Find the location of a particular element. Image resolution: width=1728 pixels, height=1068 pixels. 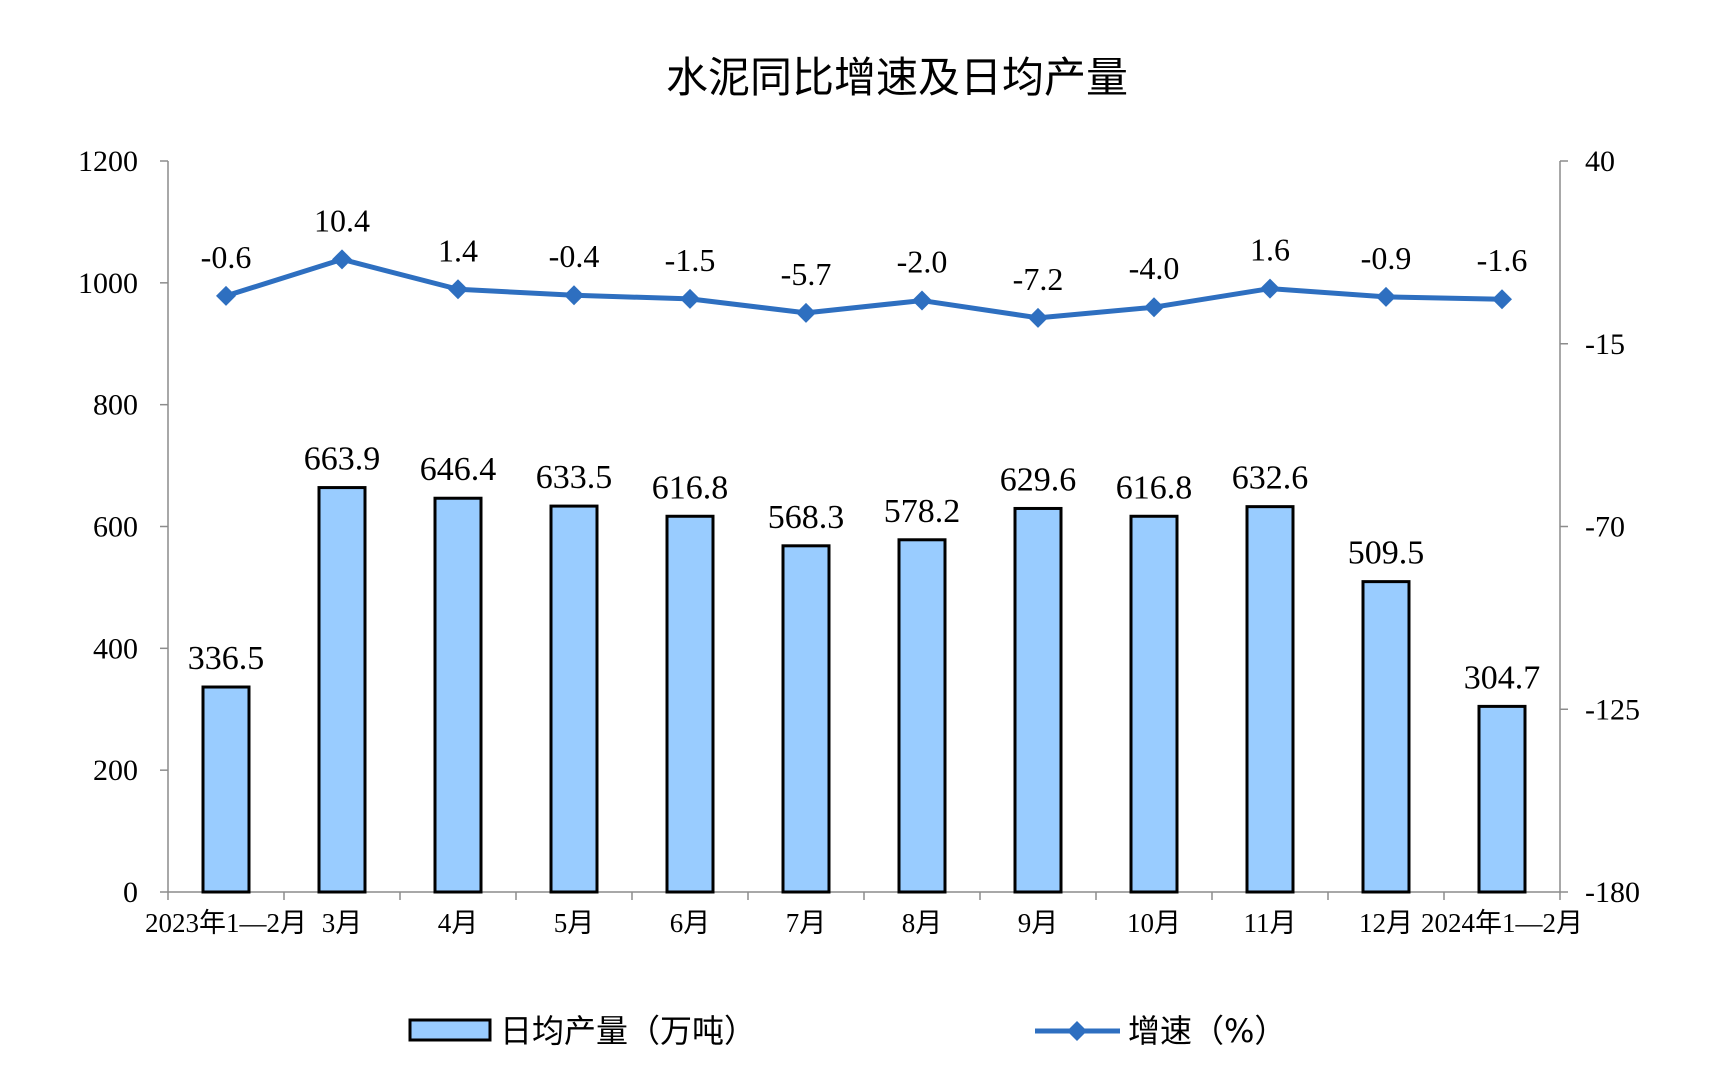

y-right-tick-label: -15 is located at coordinates (1605, 344).